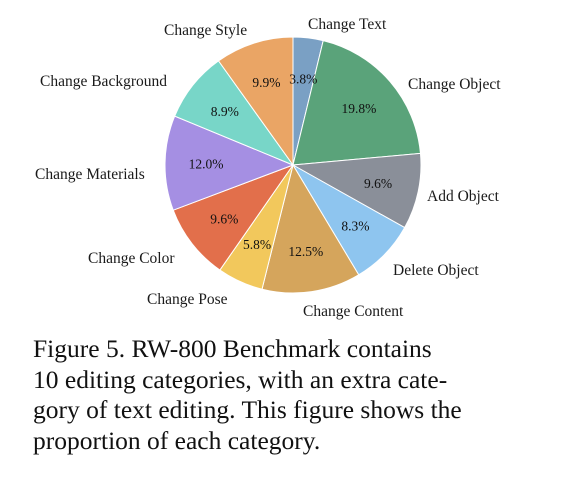 Image resolution: width=576 pixels, height=500 pixels. Describe the element at coordinates (187, 299) in the screenshot. I see `slice-category-label: Change Pose` at that location.